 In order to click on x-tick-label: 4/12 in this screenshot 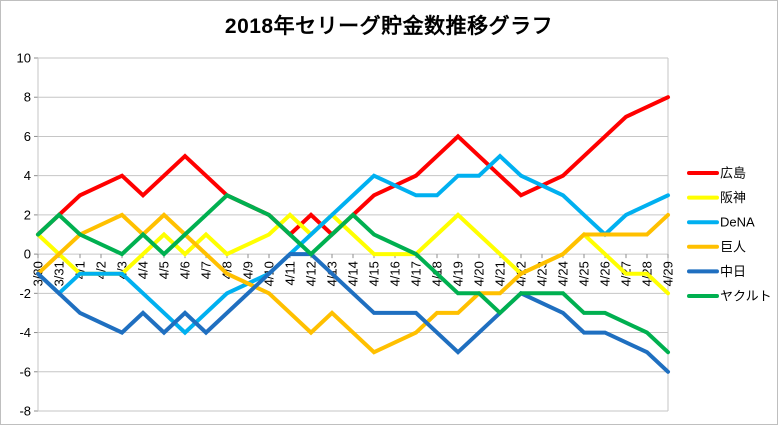, I will do `click(311, 273)`.